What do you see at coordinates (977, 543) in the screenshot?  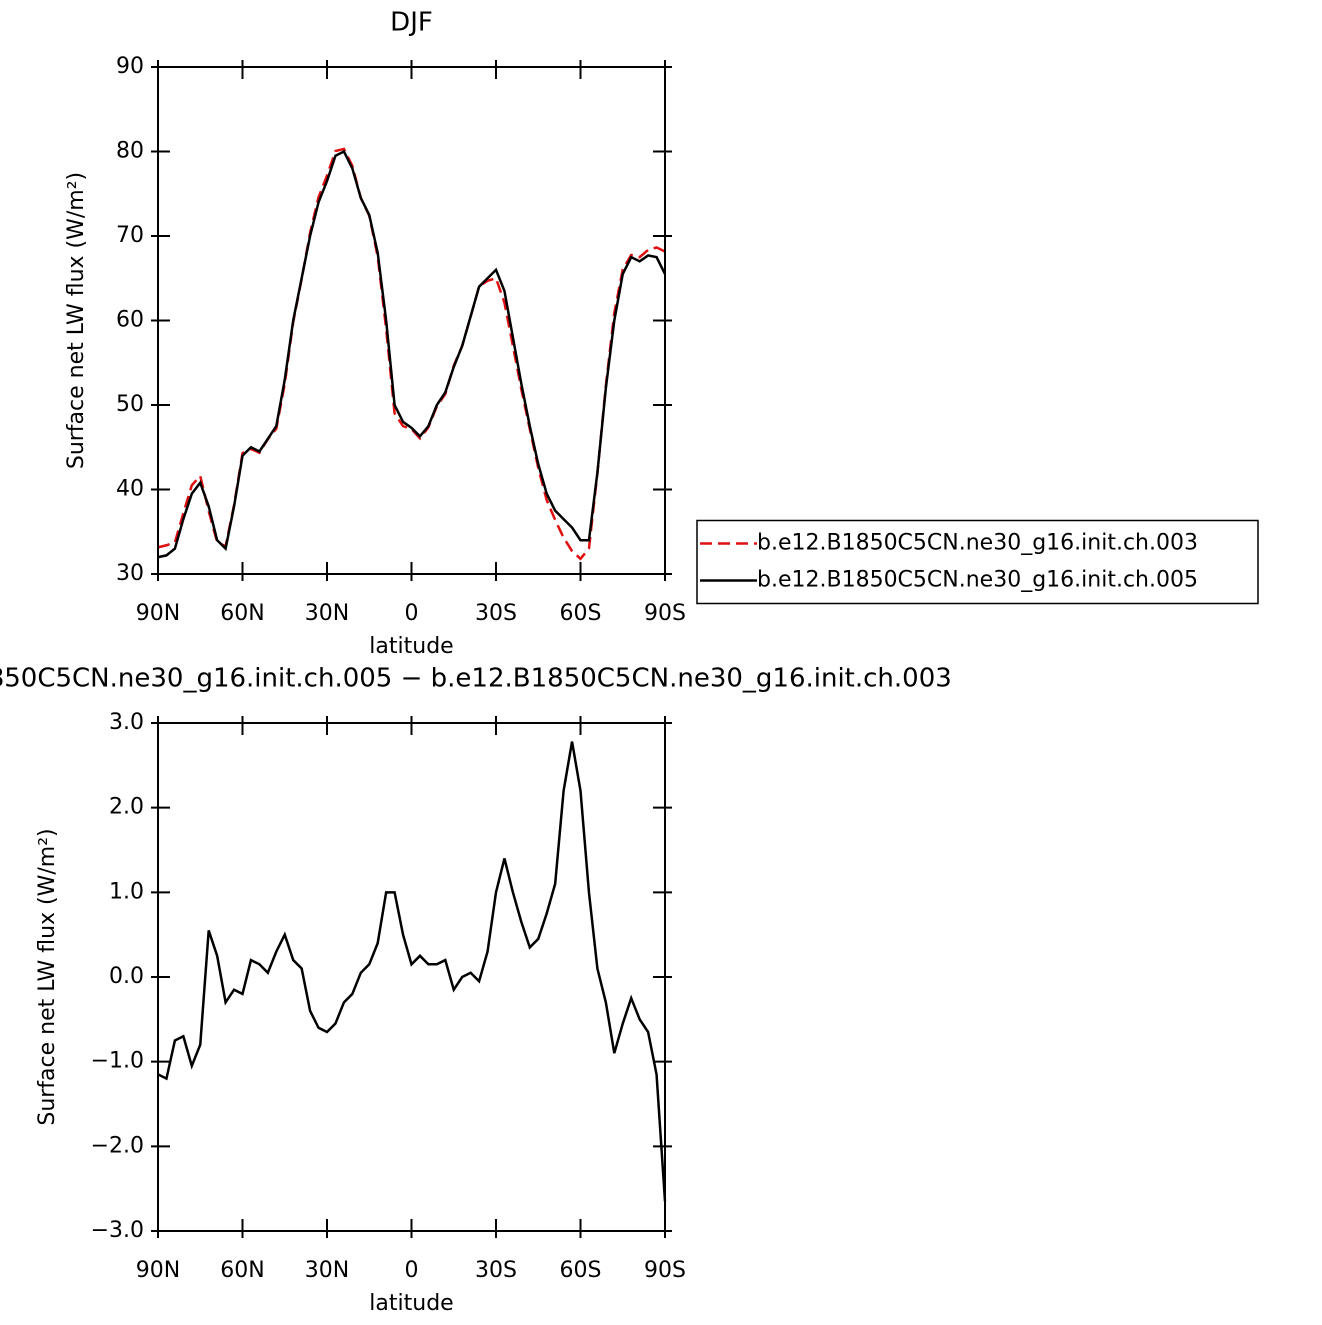 I see `legend-label: b.e12.B1850C5CN.ne30_g16.init.ch.003` at bounding box center [977, 543].